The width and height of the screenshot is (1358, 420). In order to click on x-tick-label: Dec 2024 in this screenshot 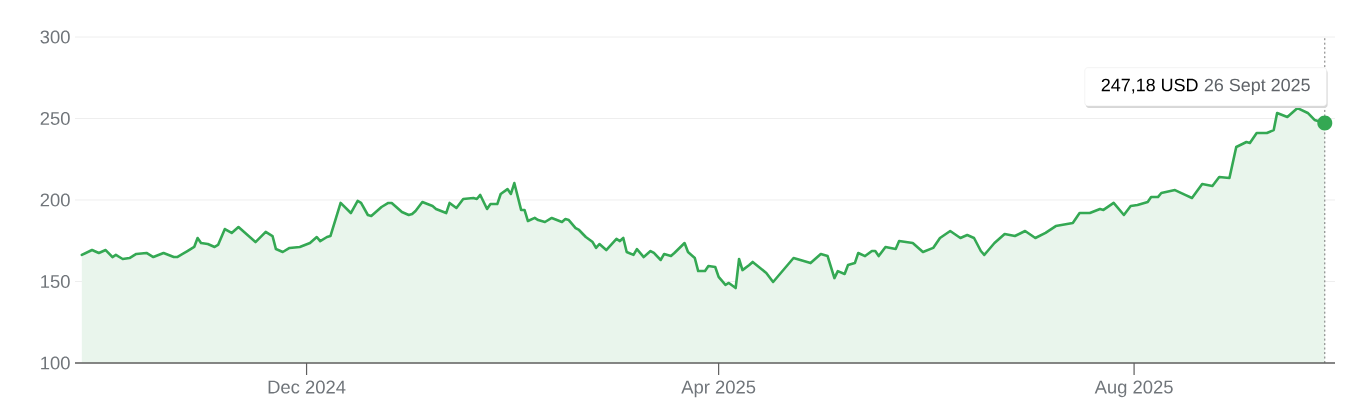, I will do `click(307, 387)`.